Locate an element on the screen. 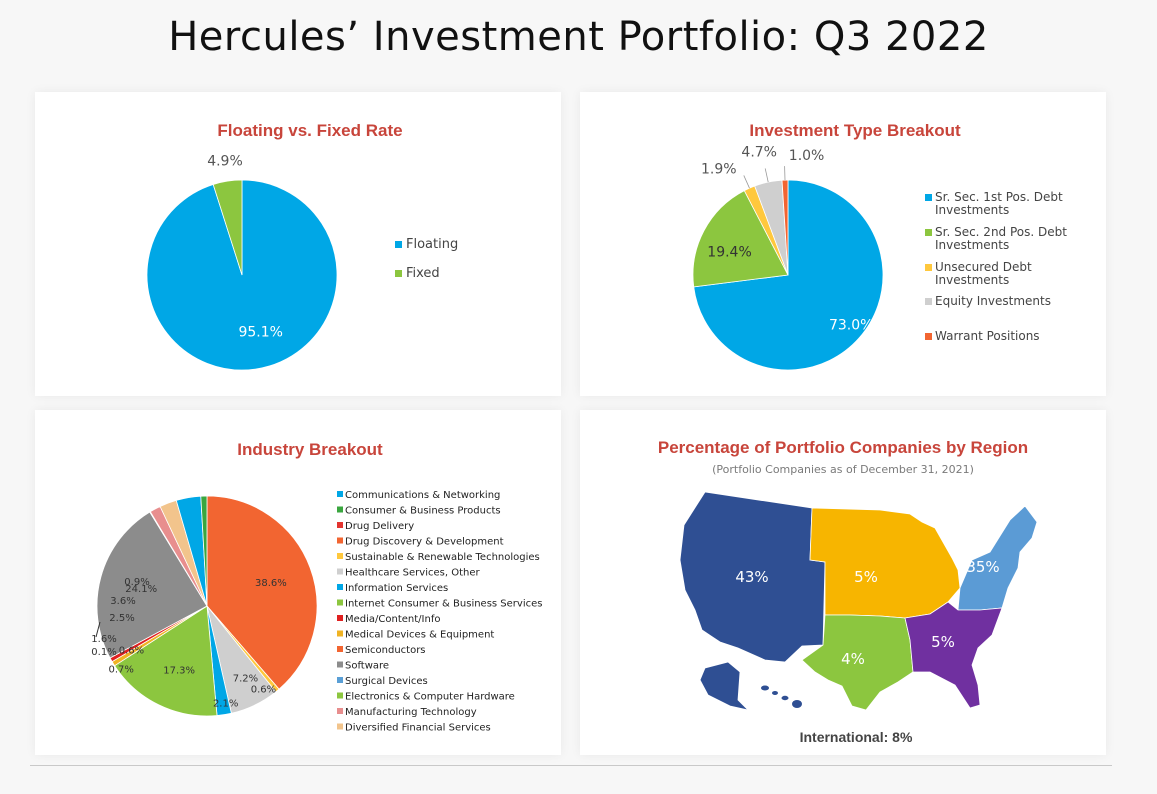 The width and height of the screenshot is (1157, 794). region-southeast is located at coordinates (953, 655).